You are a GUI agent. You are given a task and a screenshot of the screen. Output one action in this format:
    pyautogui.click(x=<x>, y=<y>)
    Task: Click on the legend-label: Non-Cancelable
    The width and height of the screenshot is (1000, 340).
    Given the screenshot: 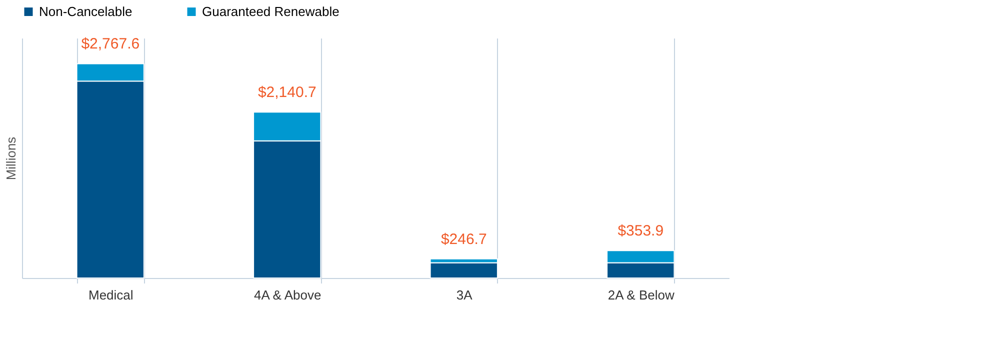 What is the action you would take?
    pyautogui.click(x=85, y=11)
    